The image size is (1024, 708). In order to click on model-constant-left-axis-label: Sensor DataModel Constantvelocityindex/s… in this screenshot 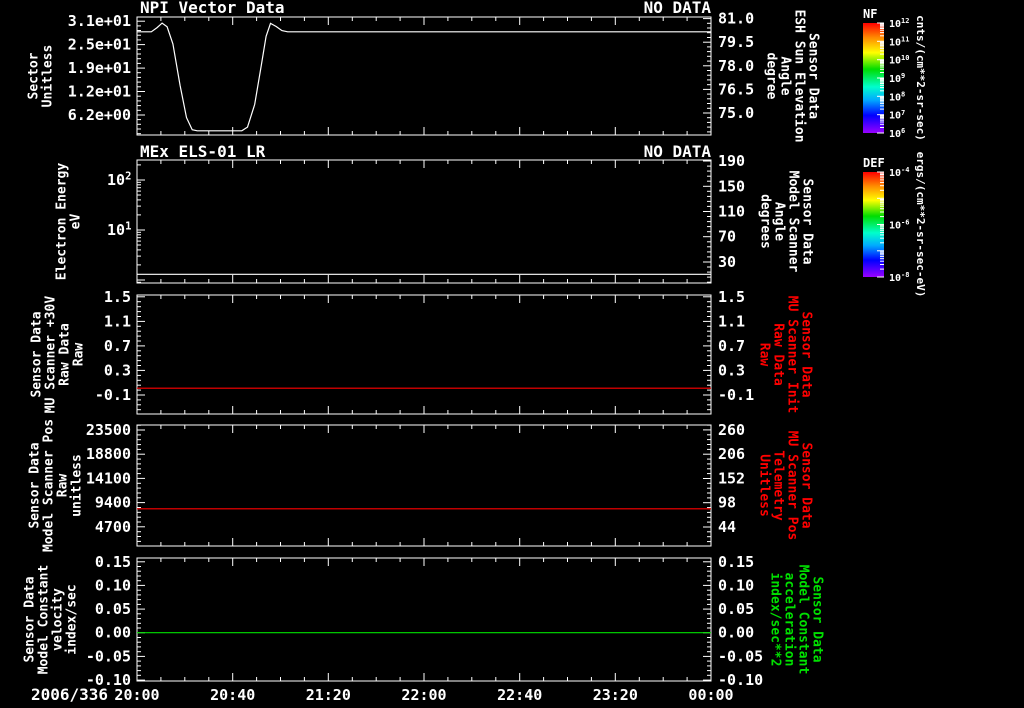, I will do `click(51, 620)`.